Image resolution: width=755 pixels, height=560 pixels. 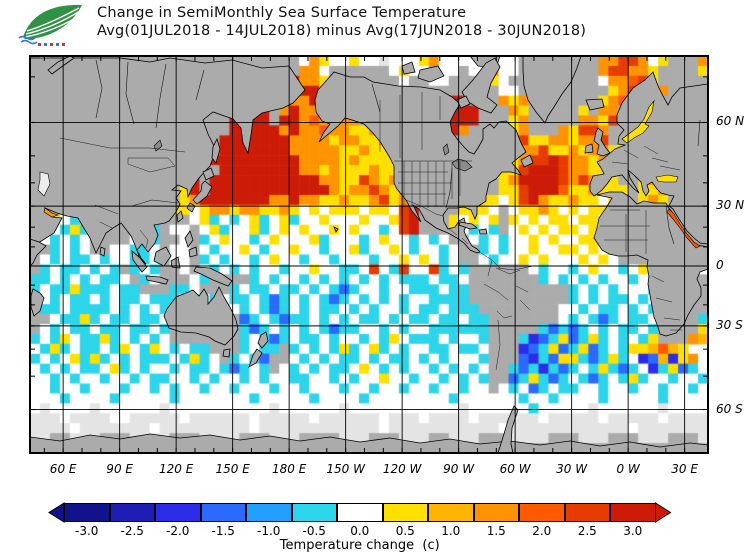 I want to click on lon-label: 150 W, so click(x=345, y=469).